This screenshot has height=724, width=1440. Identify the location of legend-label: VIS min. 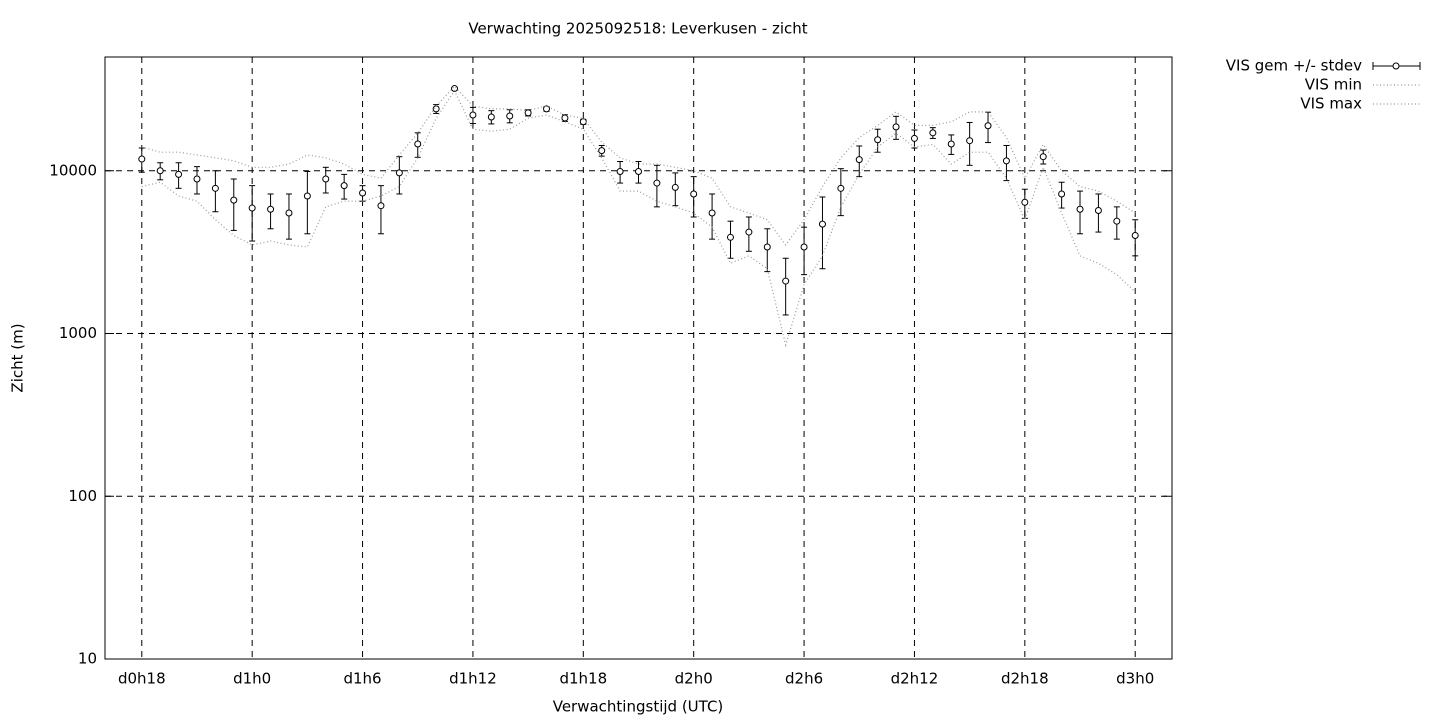
(1333, 85).